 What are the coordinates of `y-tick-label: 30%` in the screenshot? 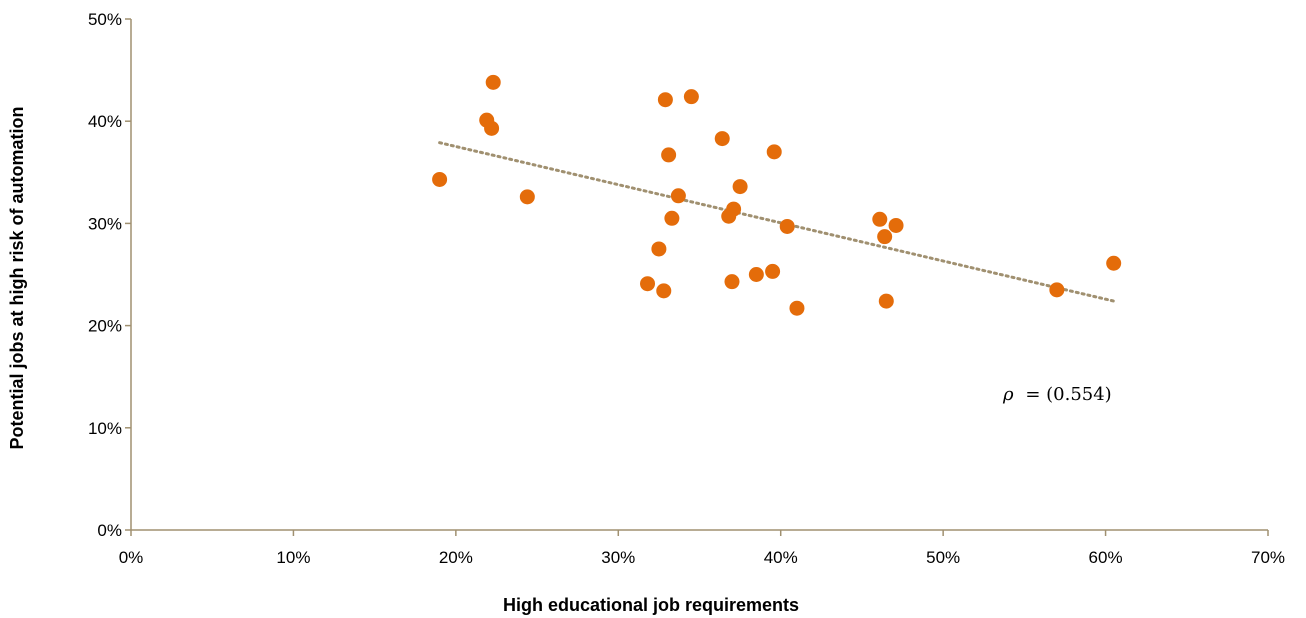 It's located at (105, 223).